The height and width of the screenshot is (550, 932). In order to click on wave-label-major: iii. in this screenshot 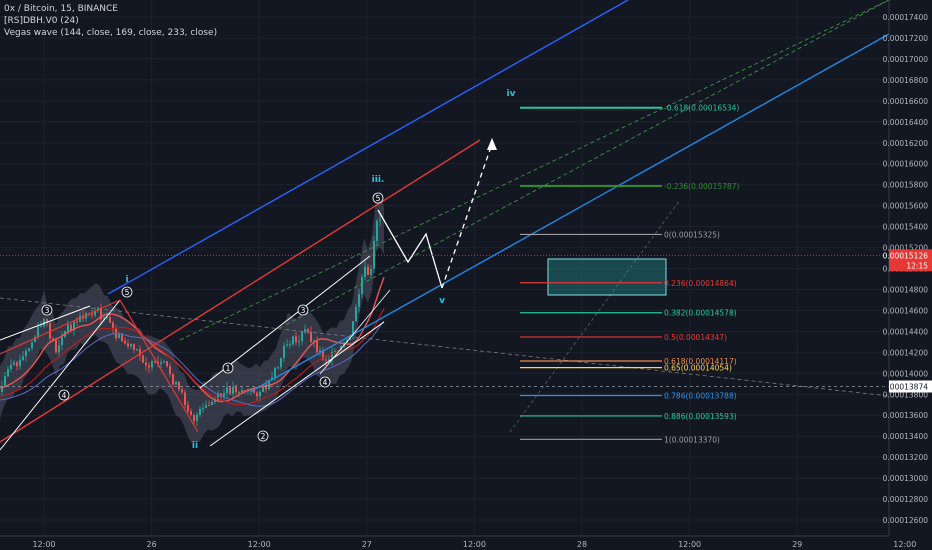, I will do `click(378, 180)`.